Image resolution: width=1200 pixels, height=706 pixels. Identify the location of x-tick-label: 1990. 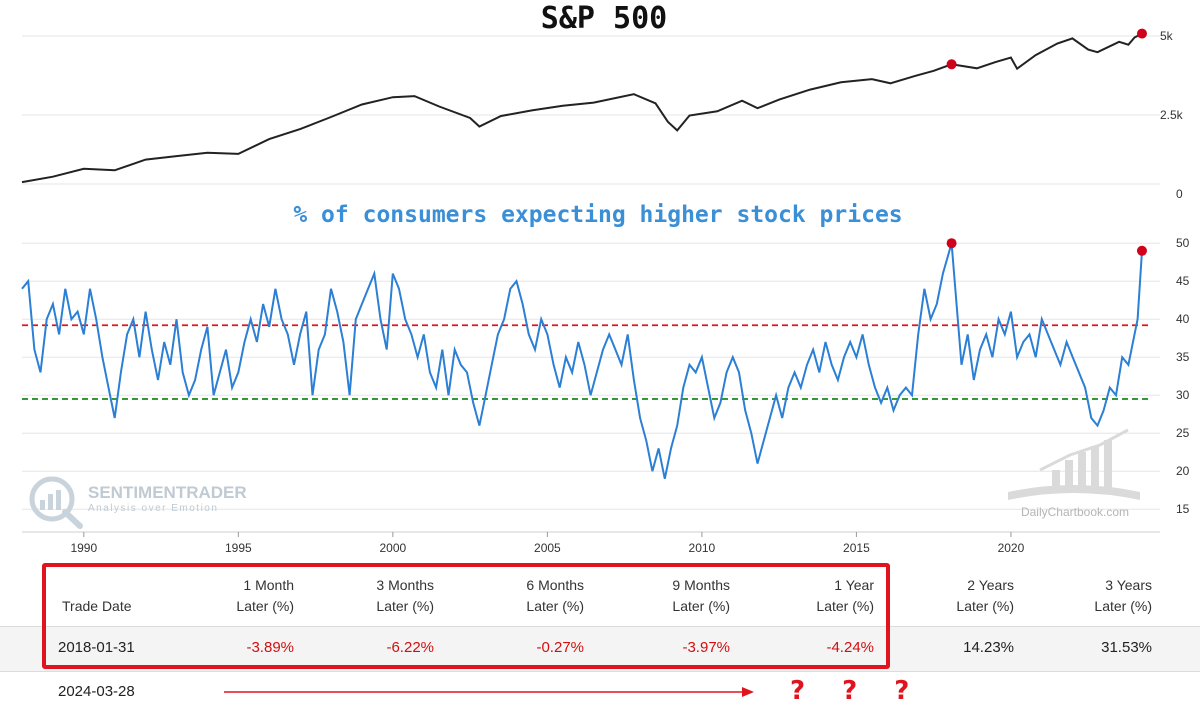
(83, 548).